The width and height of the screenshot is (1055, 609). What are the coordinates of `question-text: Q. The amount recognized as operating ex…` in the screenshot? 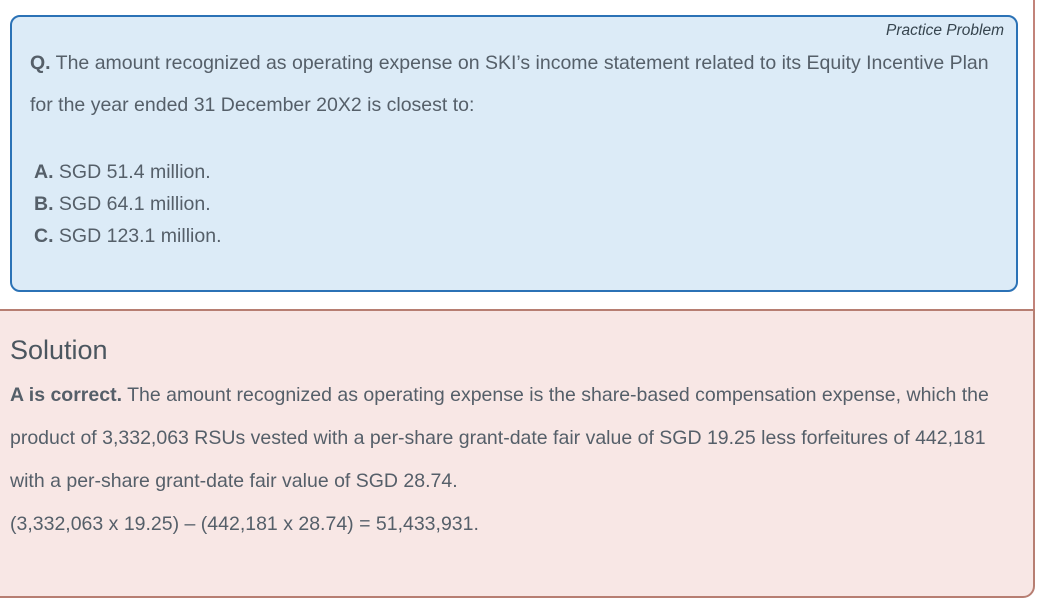 It's located at (517, 84).